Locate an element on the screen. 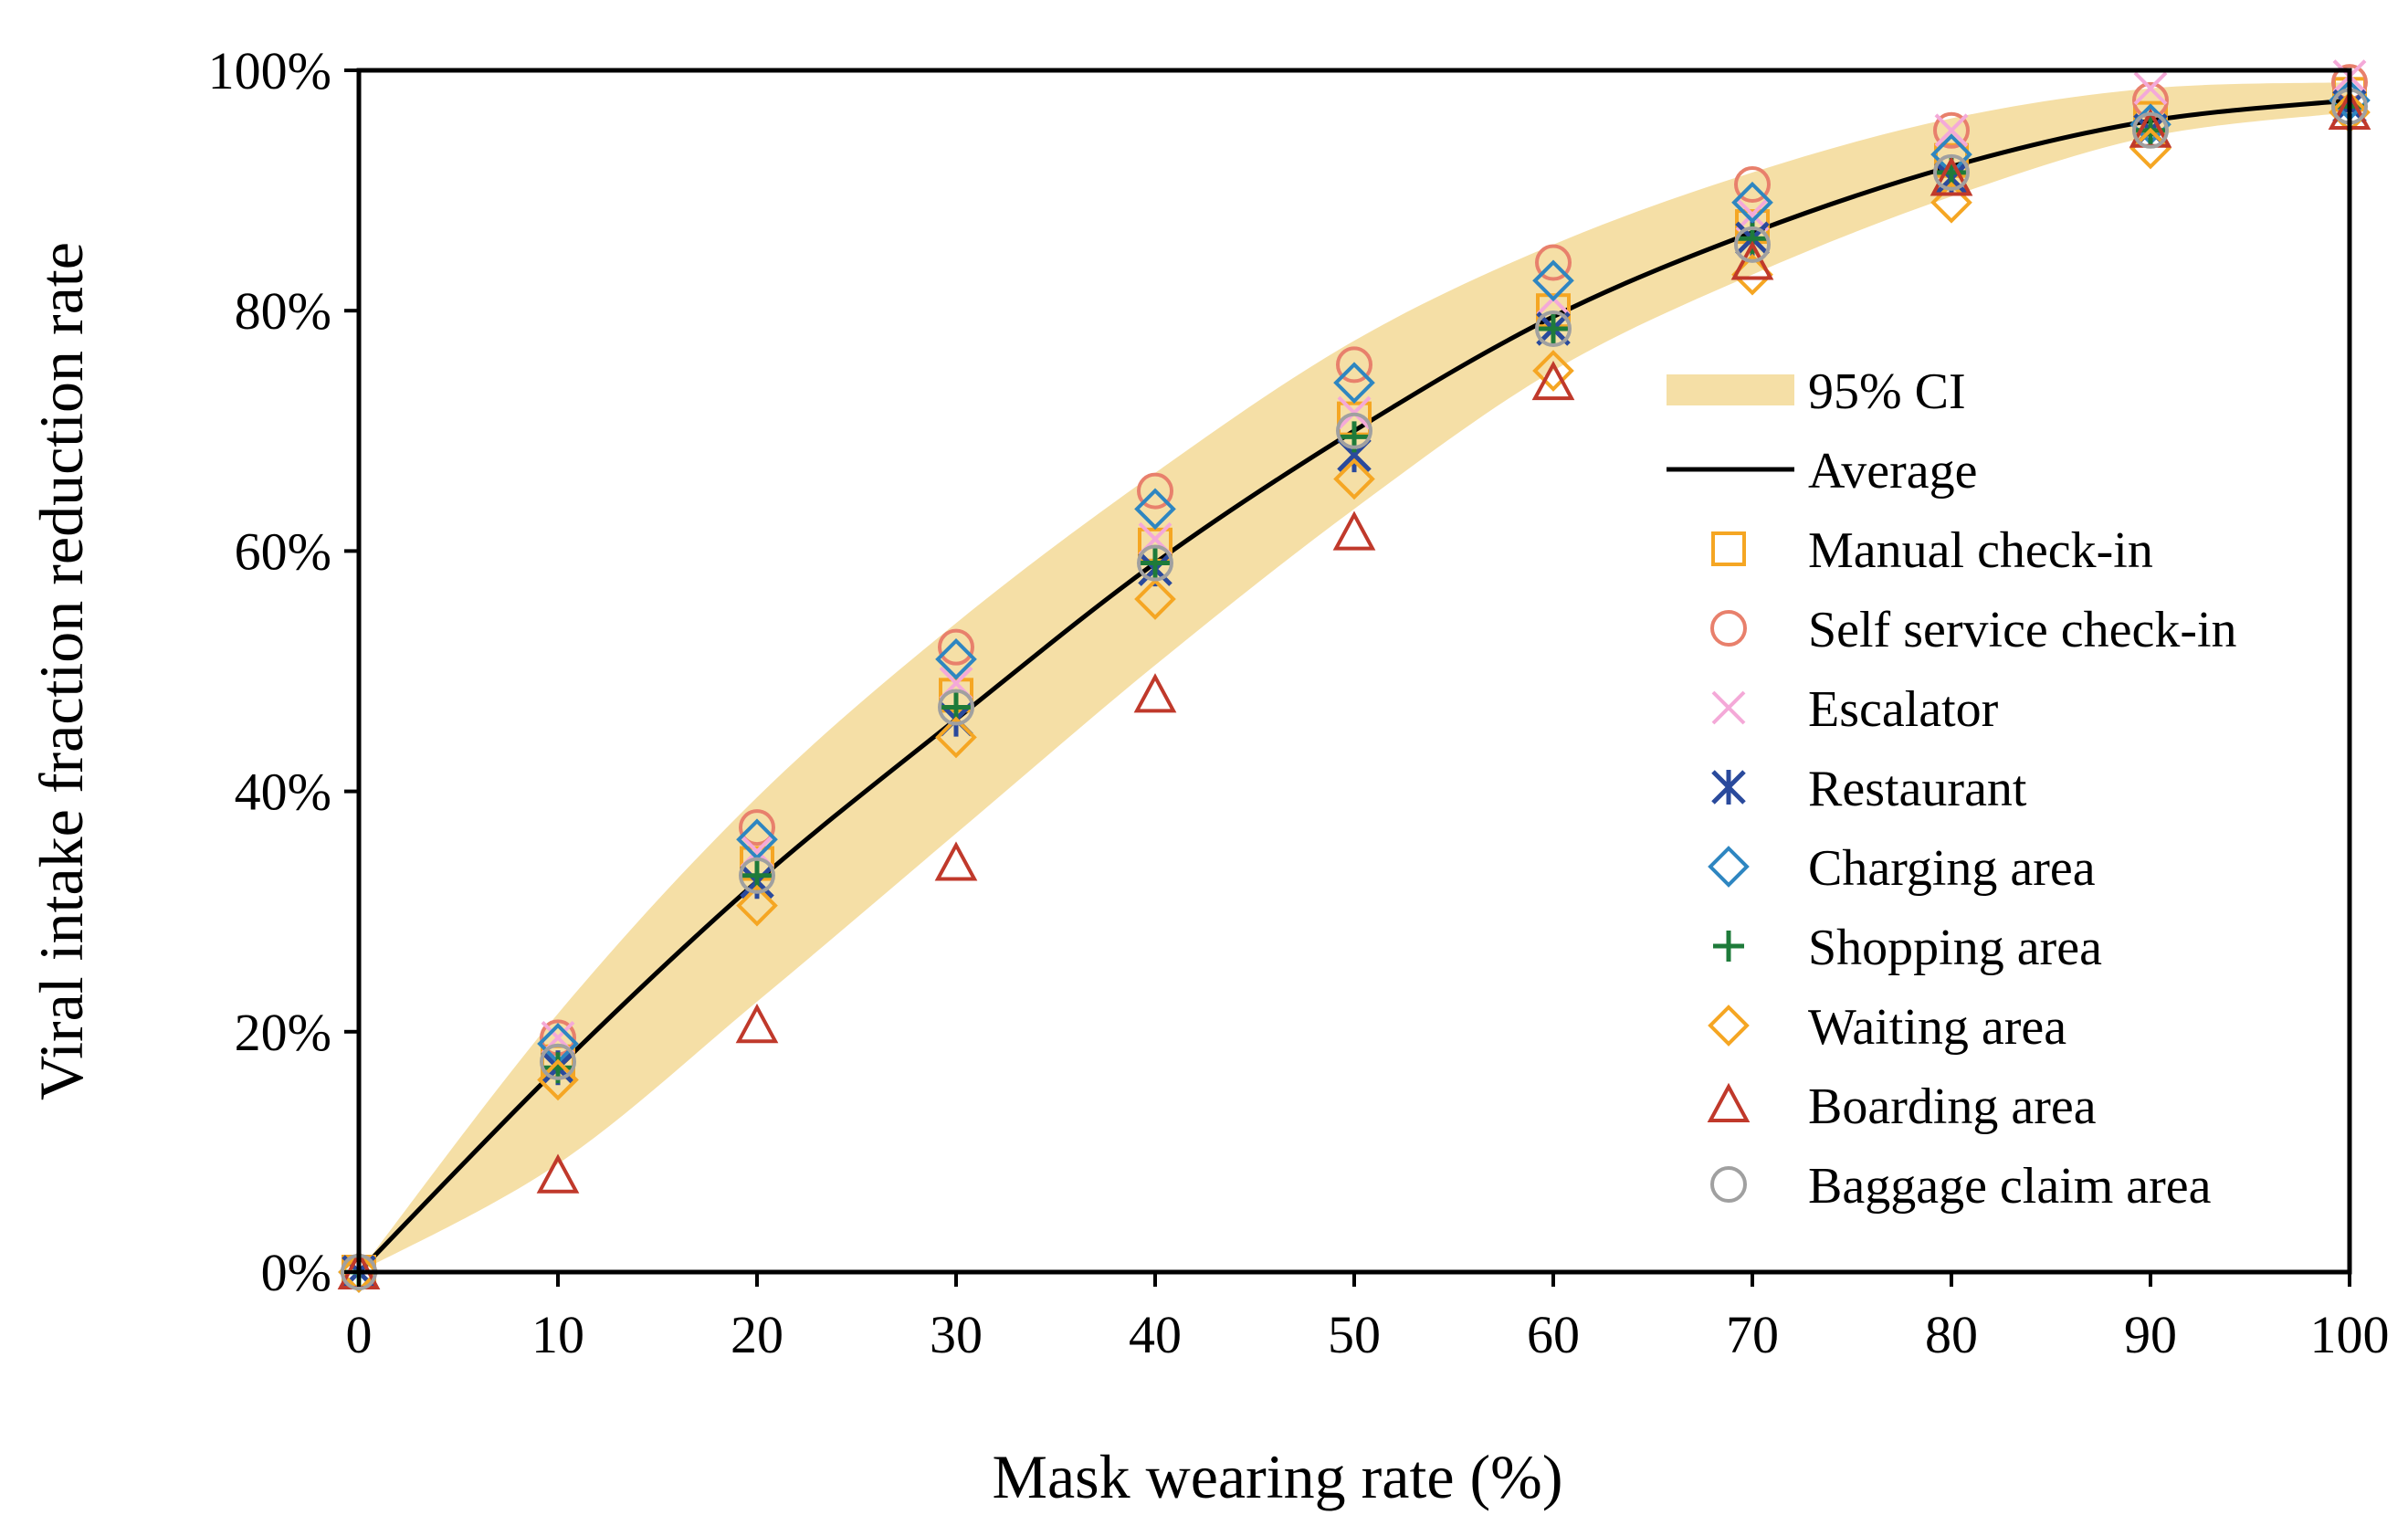 The image size is (2408, 1536). legend-label-manual-check-in: Manual check-in is located at coordinates (1980, 550).